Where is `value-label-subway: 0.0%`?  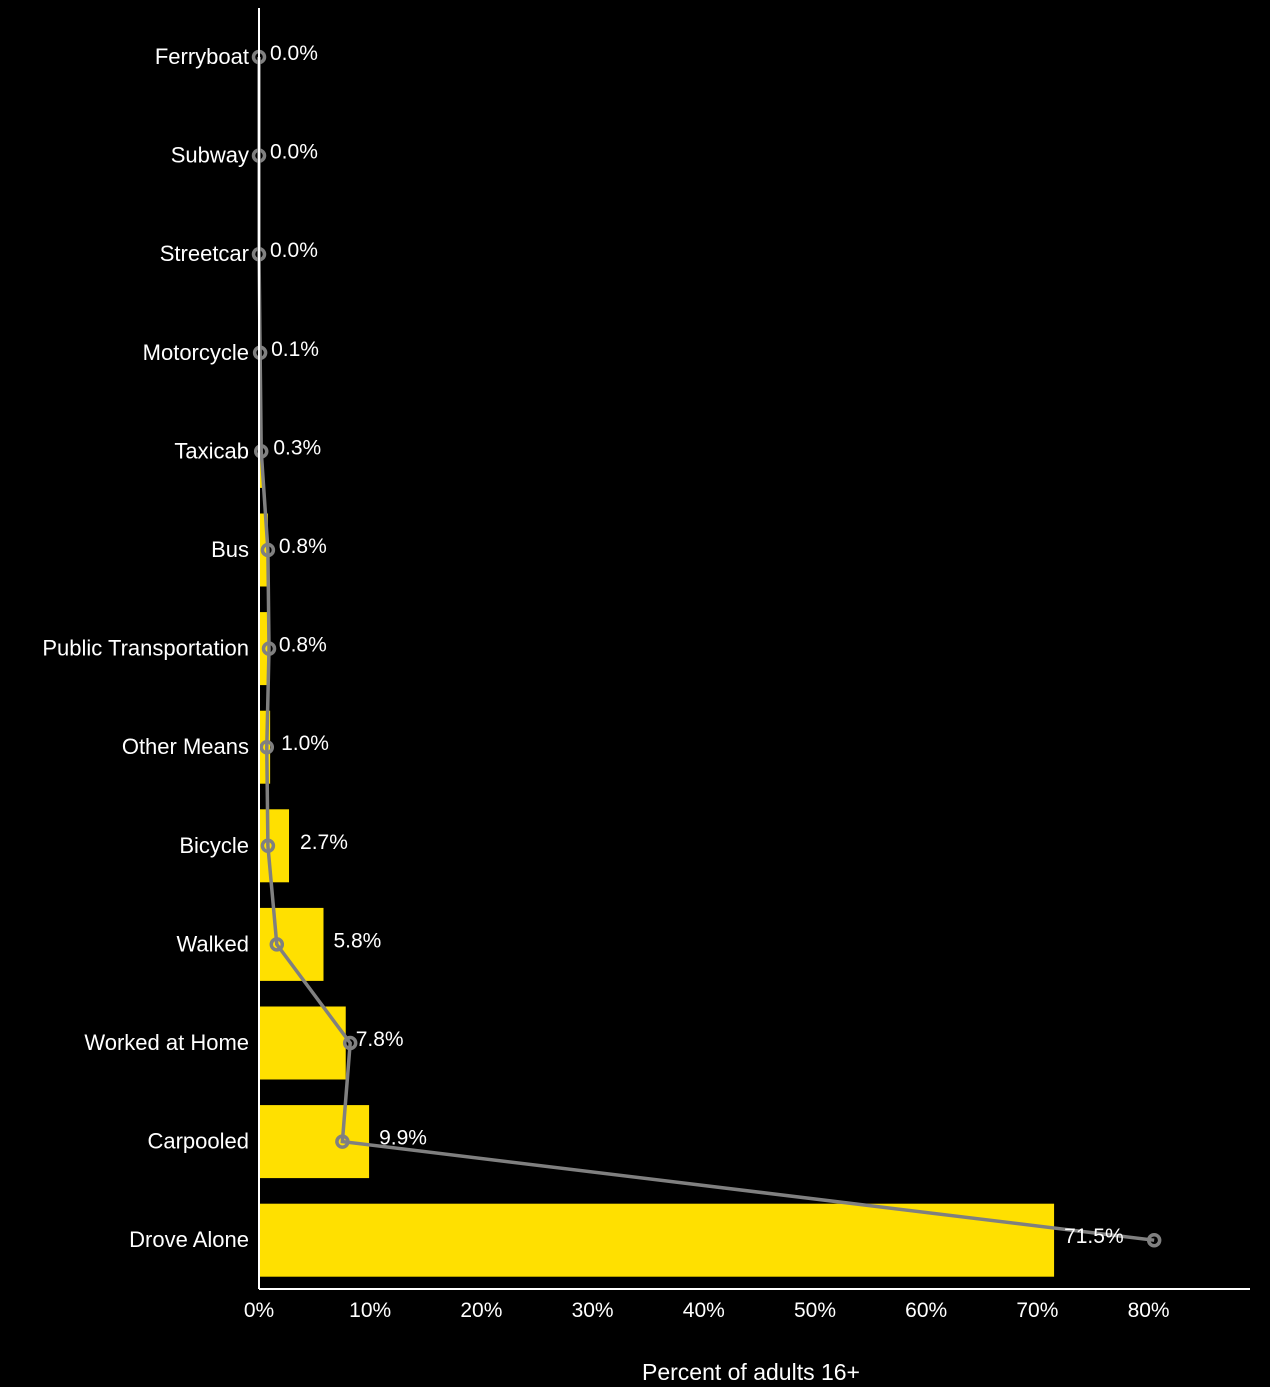 value-label-subway: 0.0% is located at coordinates (294, 152).